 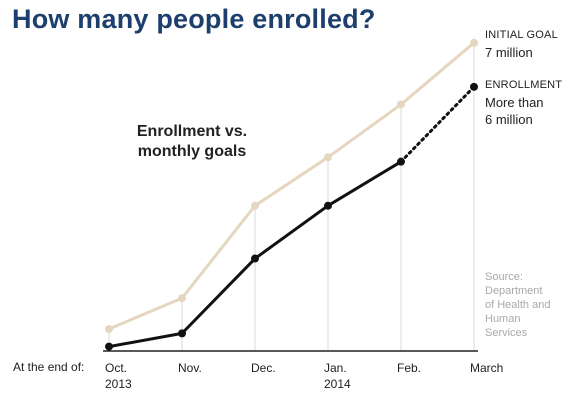 I want to click on x-tick-month-4: Feb., so click(x=409, y=368).